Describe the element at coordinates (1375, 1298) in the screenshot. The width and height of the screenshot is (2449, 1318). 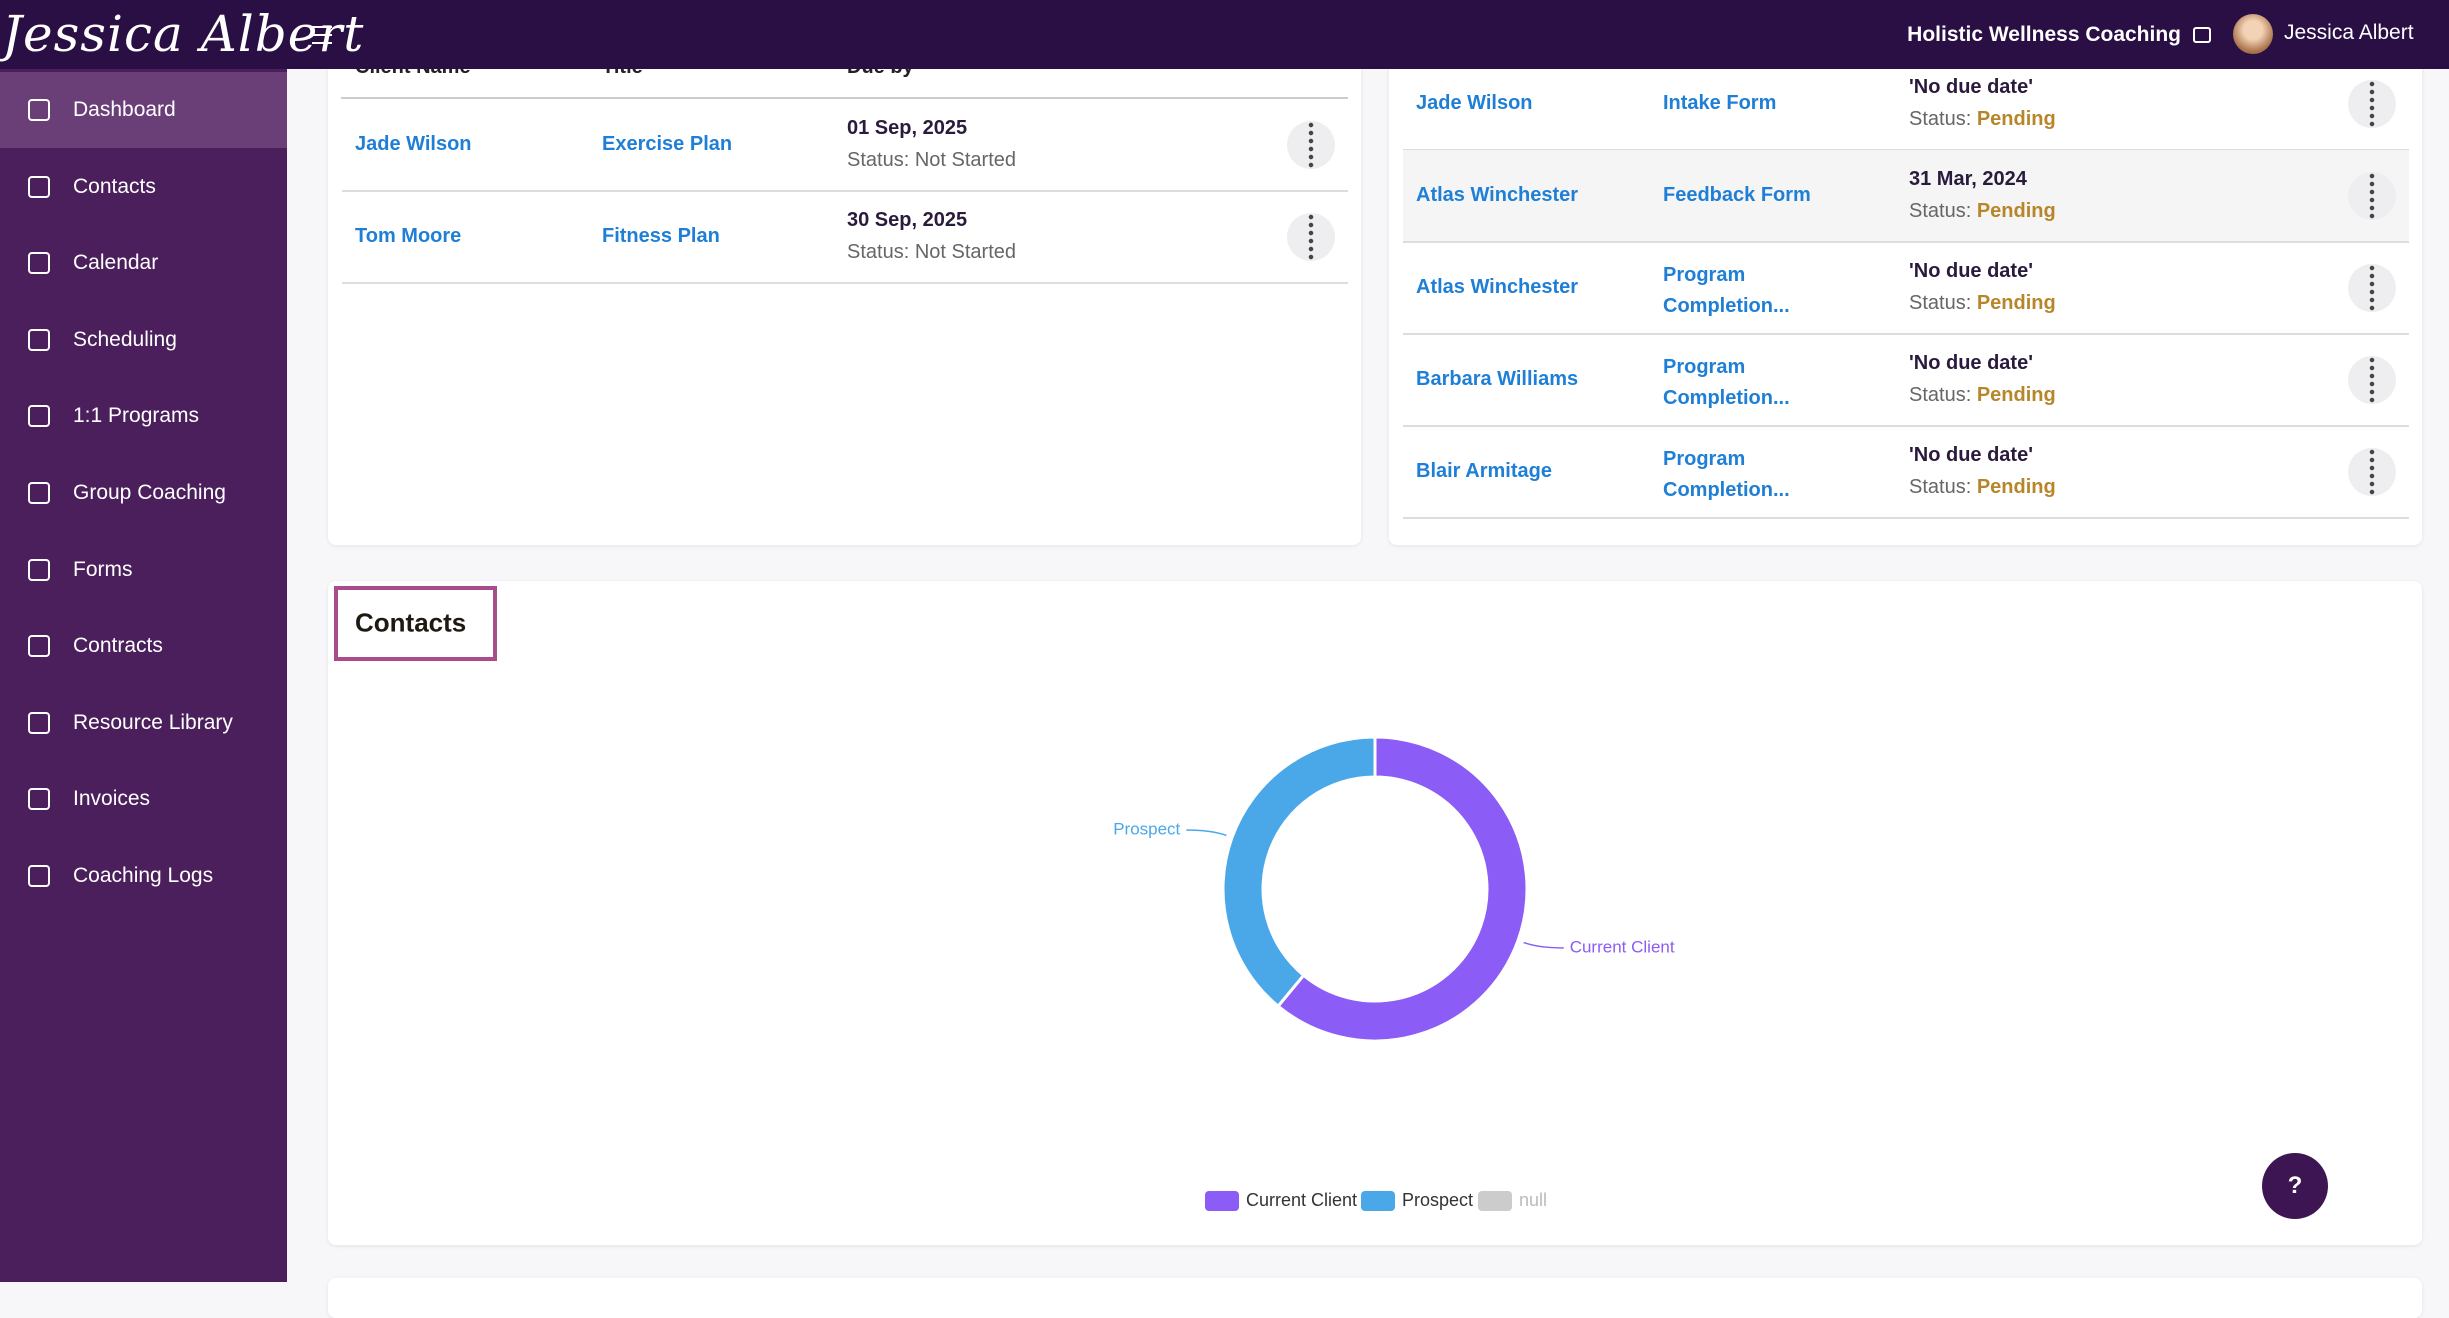
I see `next-card` at that location.